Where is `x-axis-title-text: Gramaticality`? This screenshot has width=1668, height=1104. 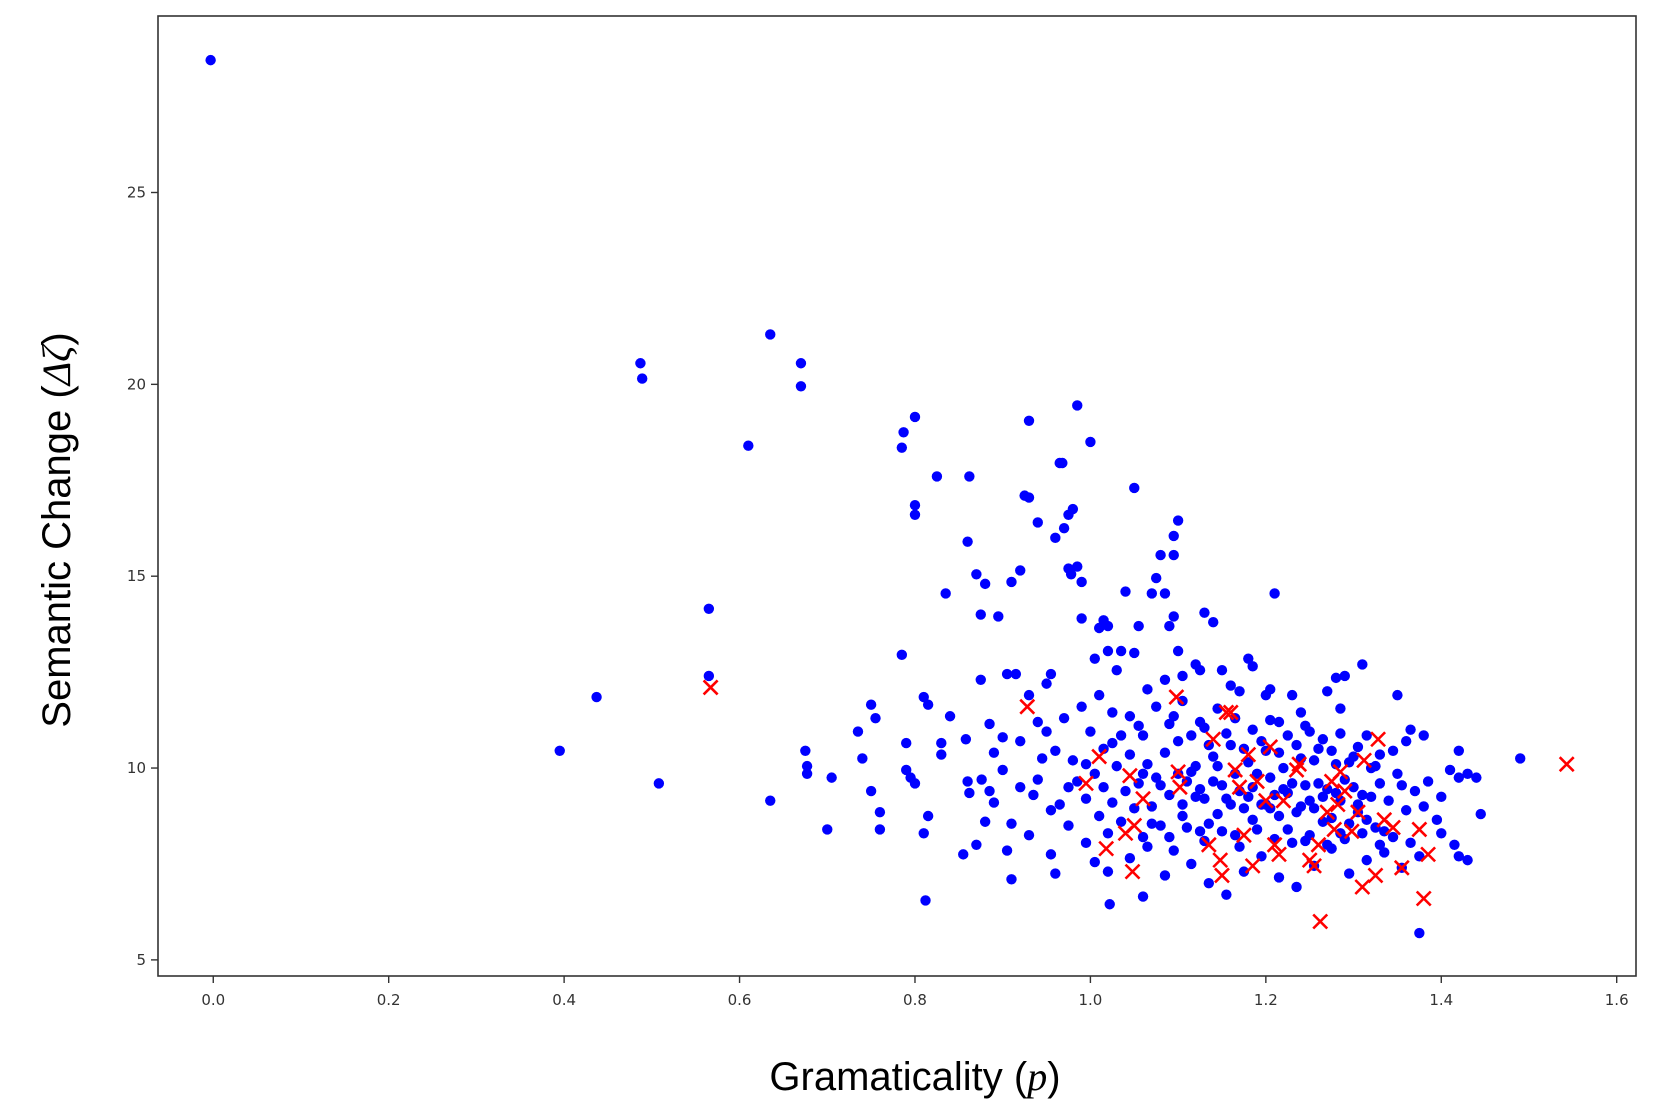 x-axis-title-text: Gramaticality is located at coordinates (885, 1077).